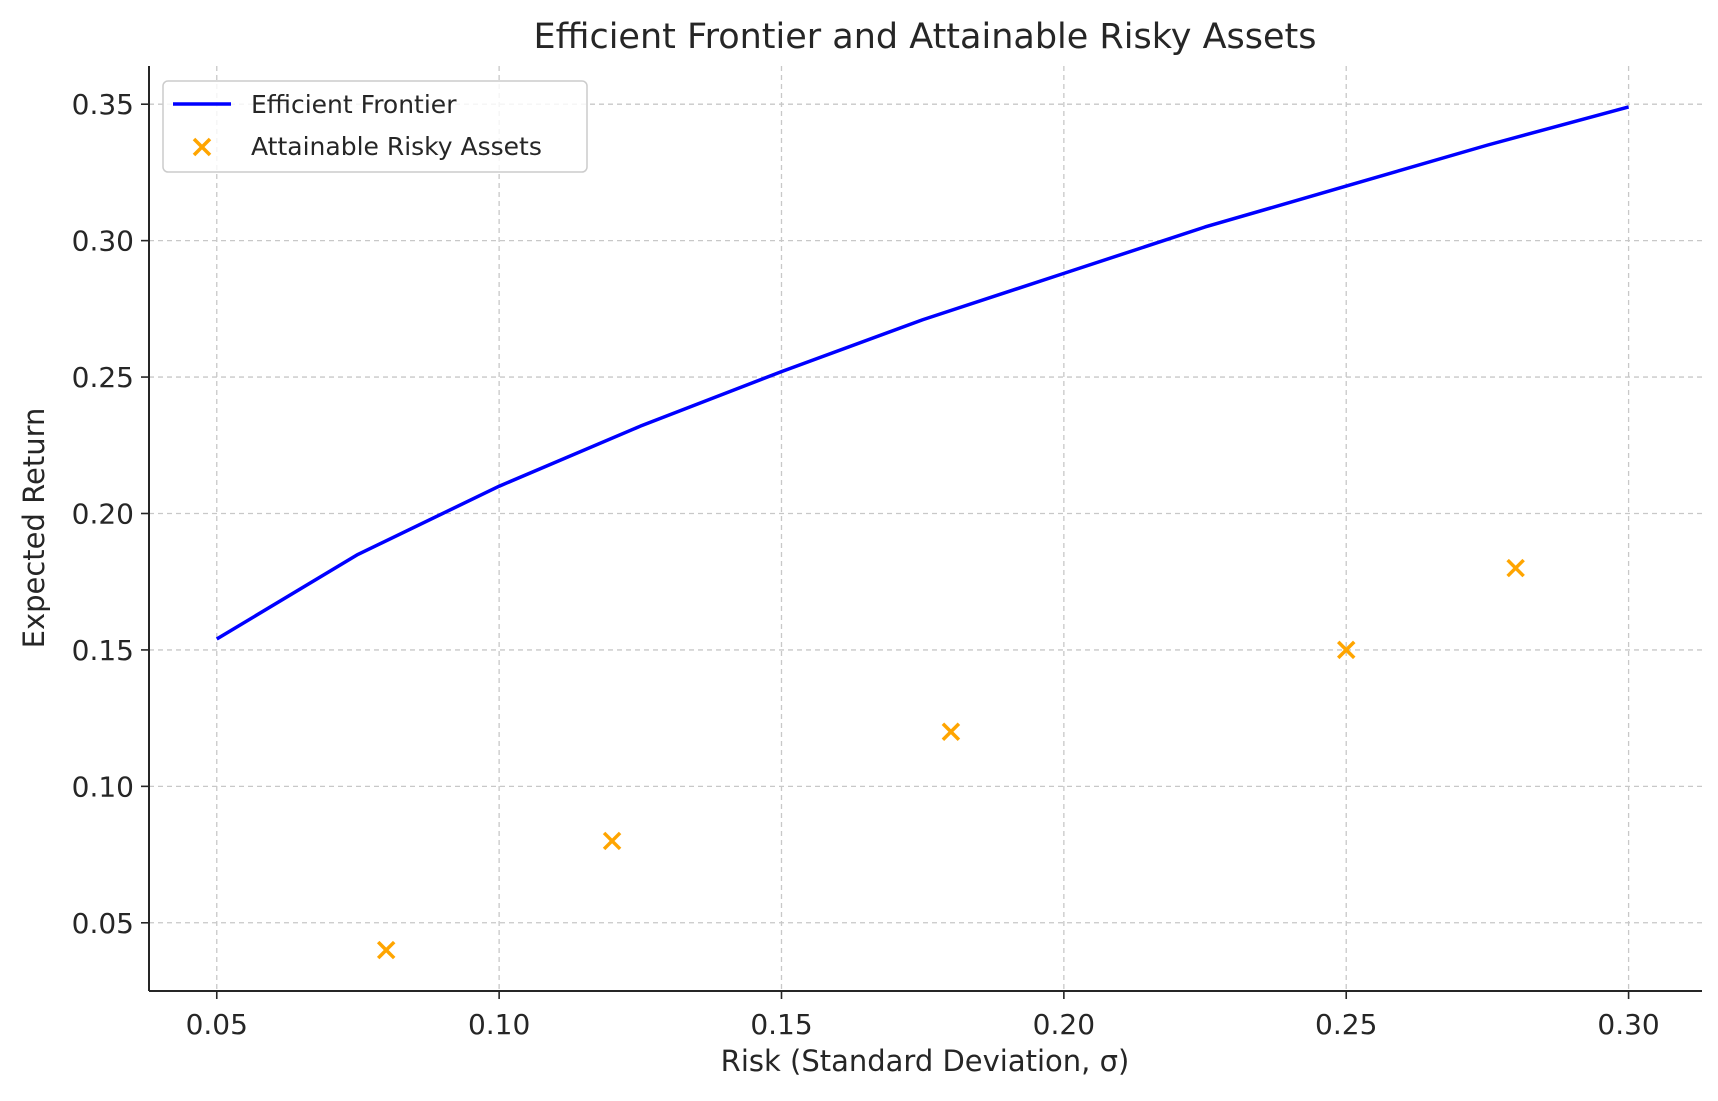 The image size is (1718, 1101). I want to click on y-tick-label-2: 0.15, so click(103, 650).